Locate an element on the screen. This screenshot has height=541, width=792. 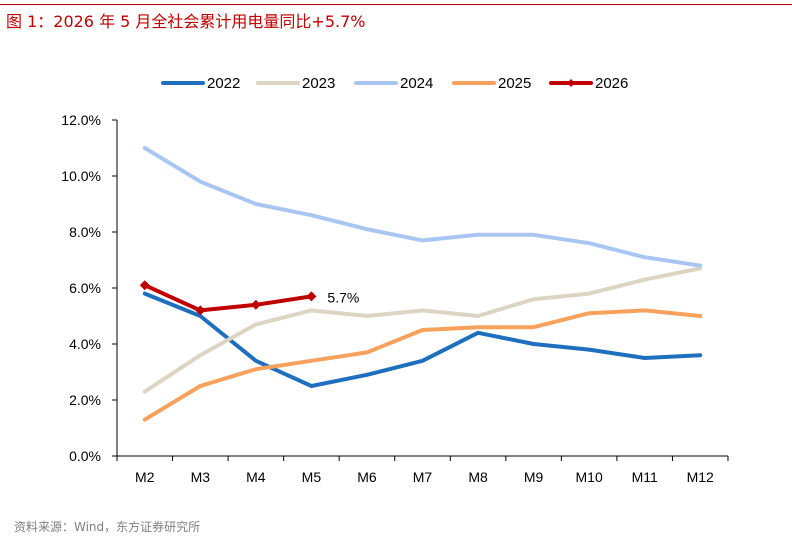
legend: 2022 2023 2024 2025 2026 is located at coordinates (394, 83).